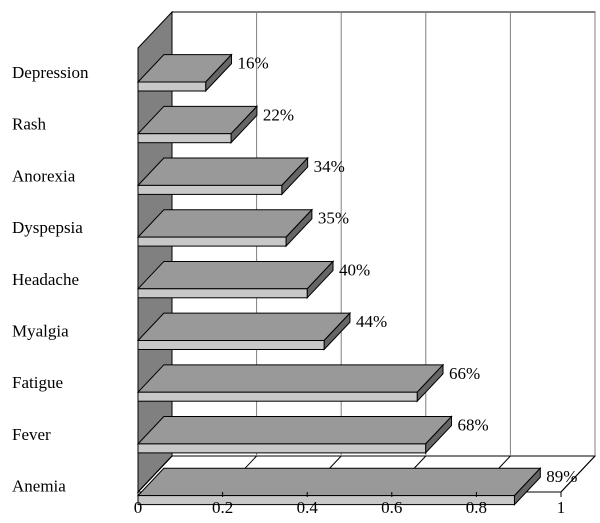  Describe the element at coordinates (47, 227) in the screenshot. I see `category-label: Dyspepsia` at that location.